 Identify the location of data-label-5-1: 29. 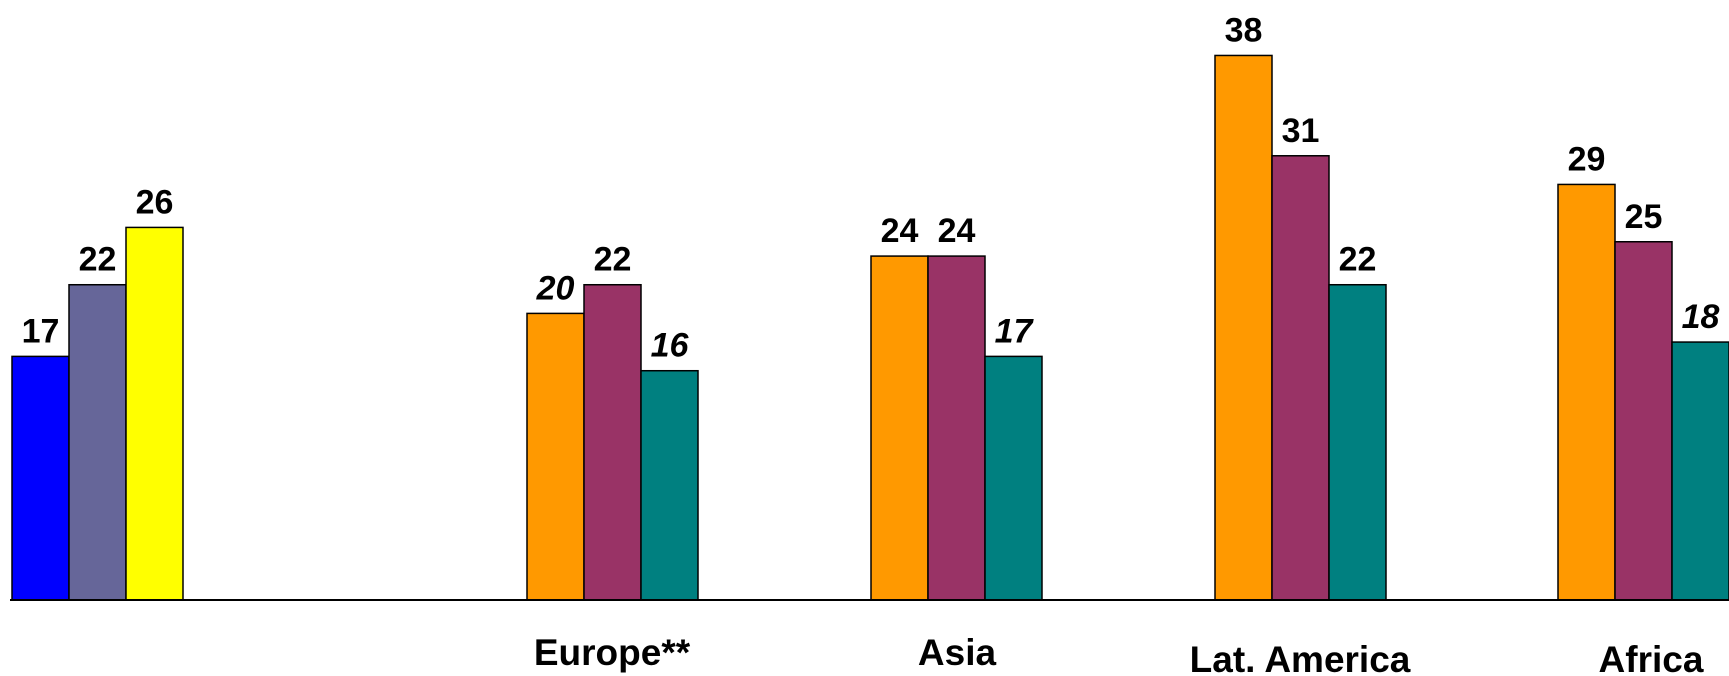
(1587, 159).